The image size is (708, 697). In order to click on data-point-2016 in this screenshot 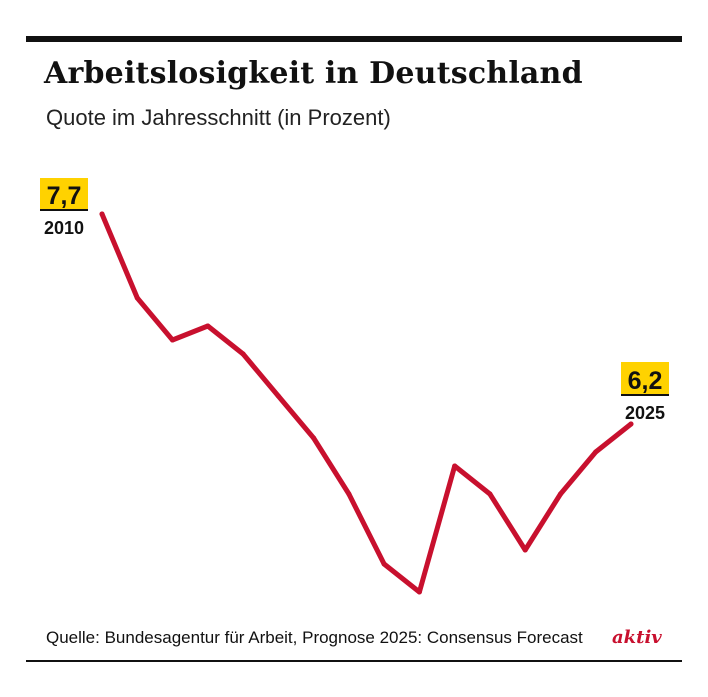, I will do `click(314, 438)`.